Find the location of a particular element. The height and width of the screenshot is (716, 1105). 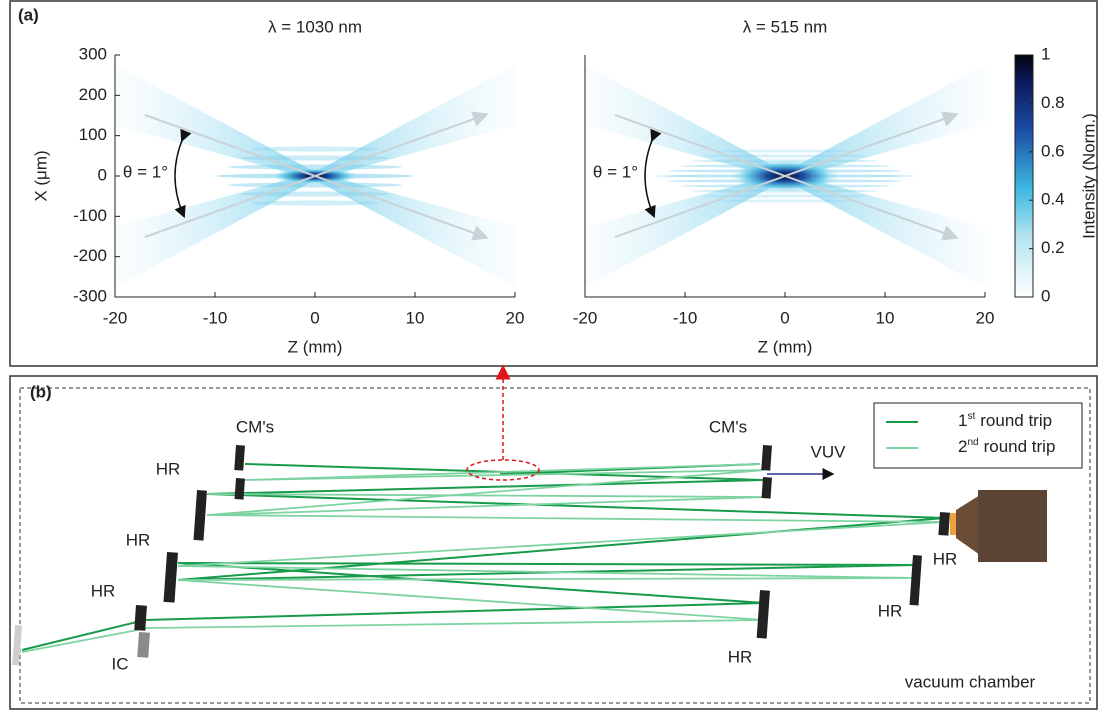

chart-title: λ = 1030 nm is located at coordinates (315, 26).